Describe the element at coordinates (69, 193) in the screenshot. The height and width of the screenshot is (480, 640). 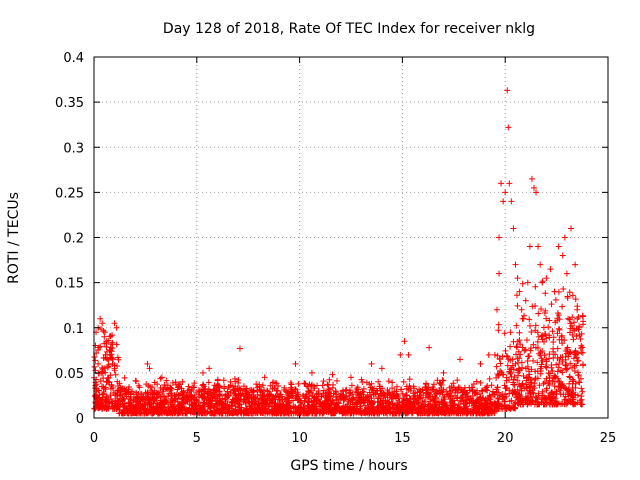
I see `y-tick-label: 0.25` at that location.